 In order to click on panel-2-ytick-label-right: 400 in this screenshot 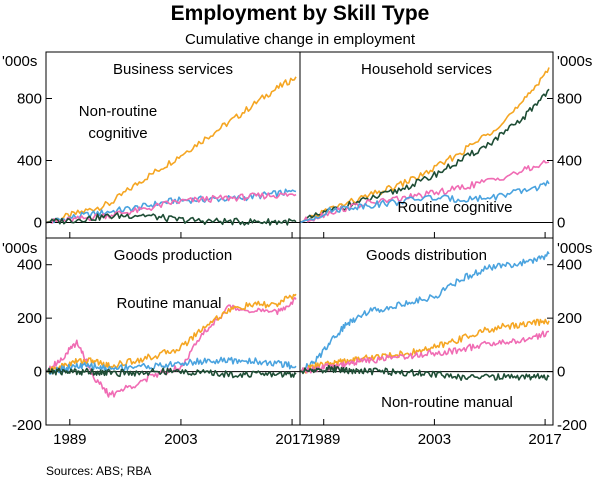, I will do `click(569, 161)`.